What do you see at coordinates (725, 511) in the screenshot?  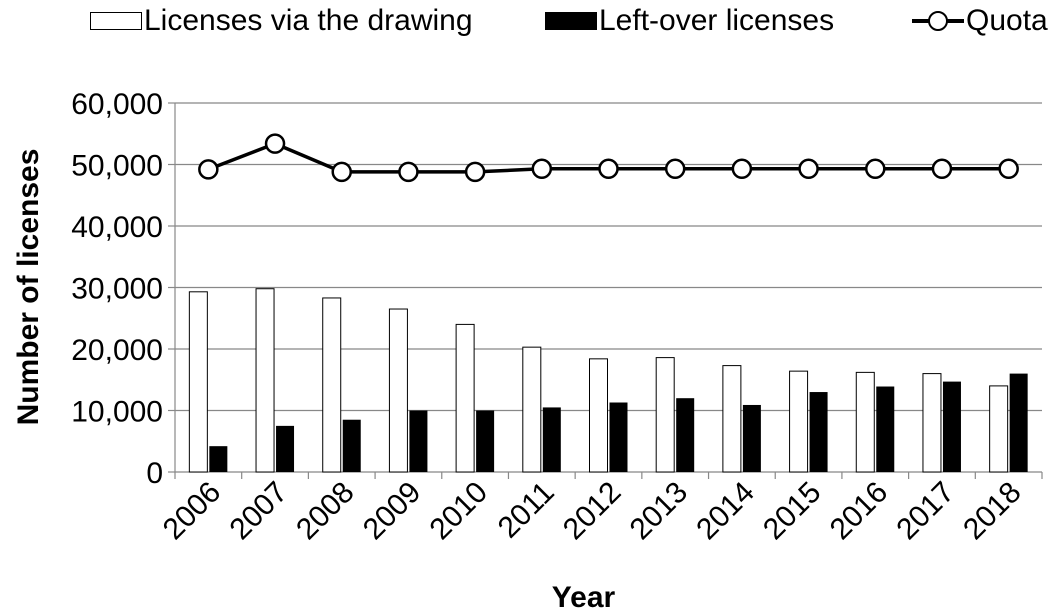 I see `x-tick-label: 2014` at bounding box center [725, 511].